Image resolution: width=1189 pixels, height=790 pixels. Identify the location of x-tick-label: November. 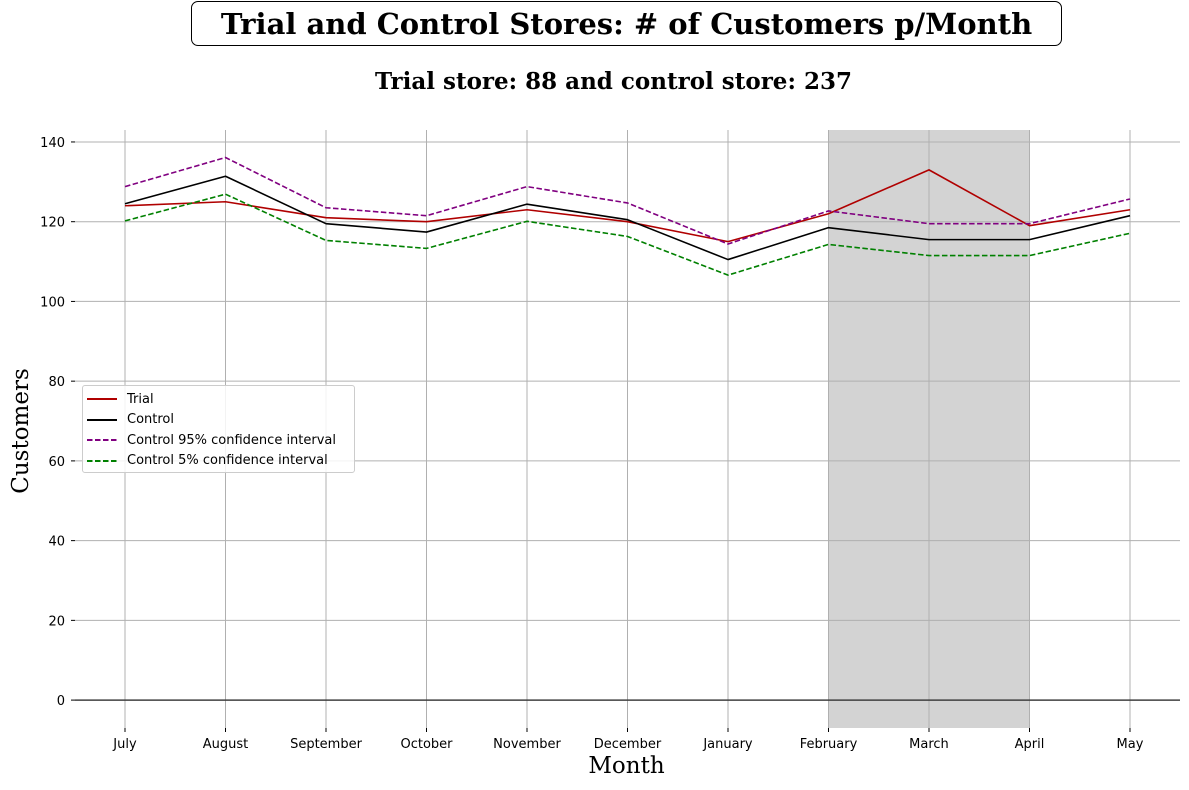
(527, 744).